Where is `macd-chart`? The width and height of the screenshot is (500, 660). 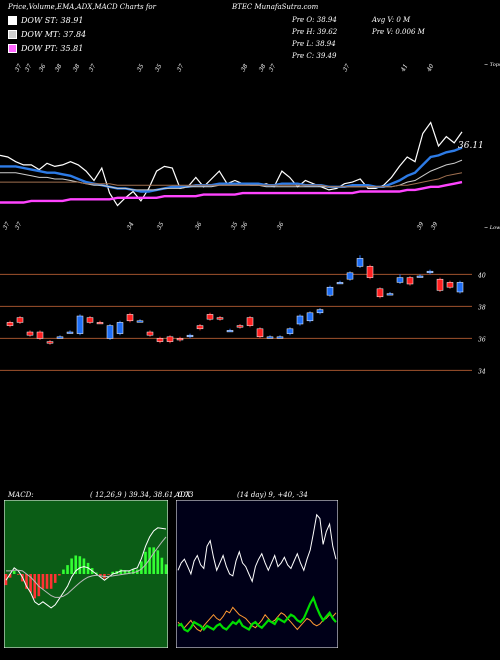 macd-chart is located at coordinates (86, 574).